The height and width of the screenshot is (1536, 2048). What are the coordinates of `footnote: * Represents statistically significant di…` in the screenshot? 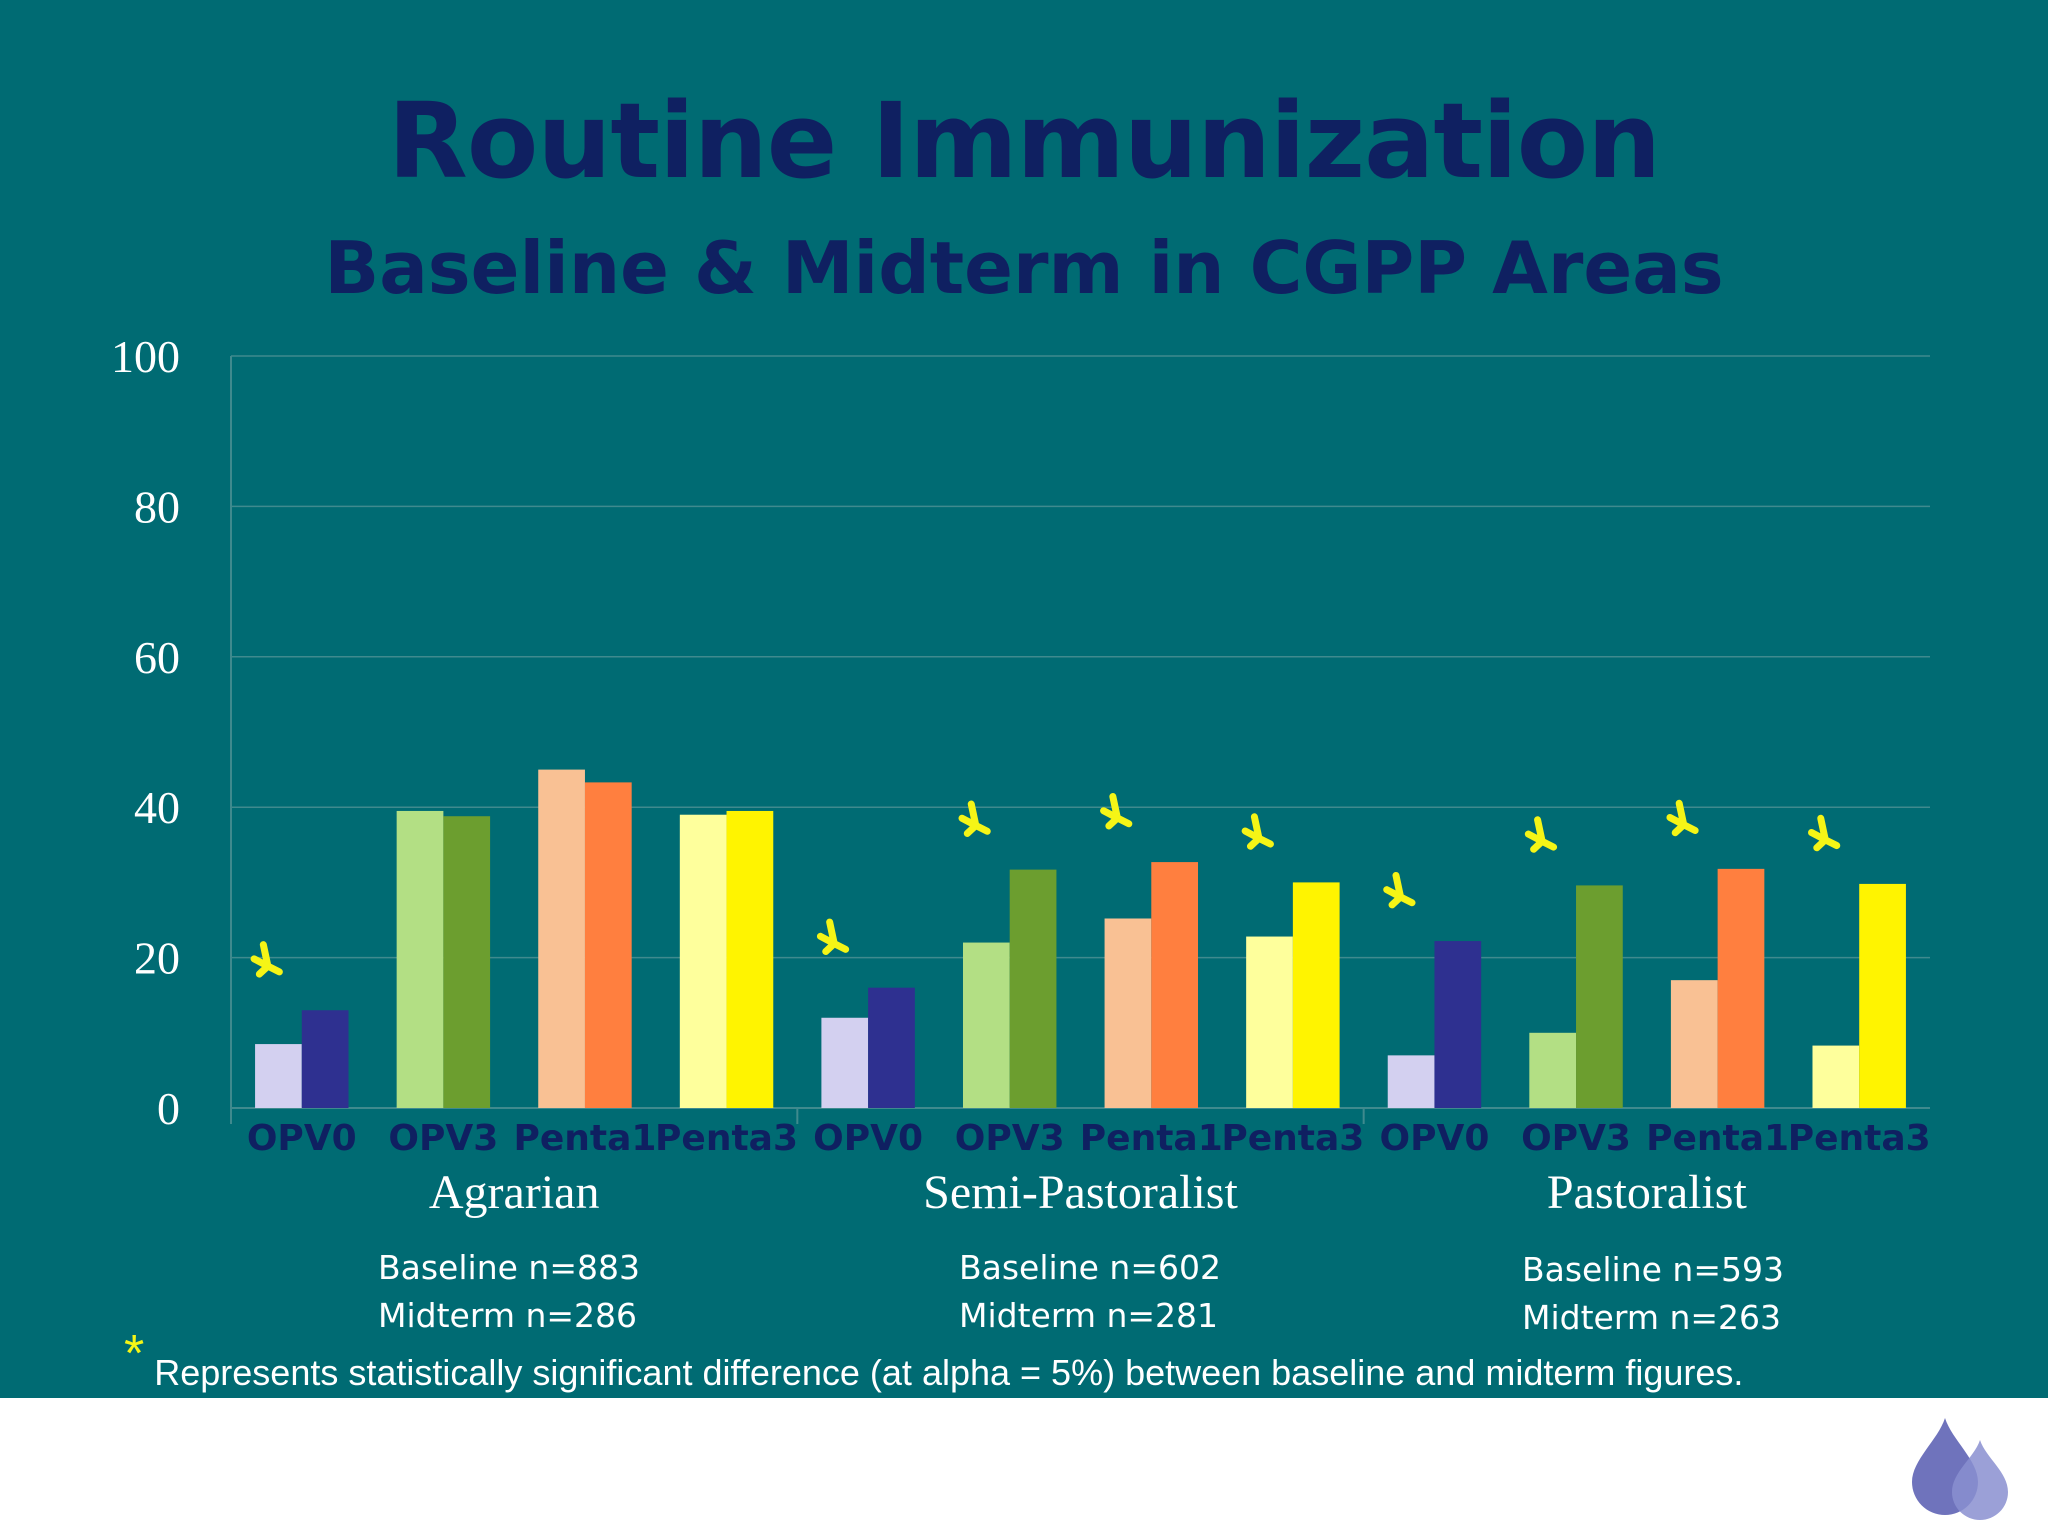 It's located at (1084, 1361).